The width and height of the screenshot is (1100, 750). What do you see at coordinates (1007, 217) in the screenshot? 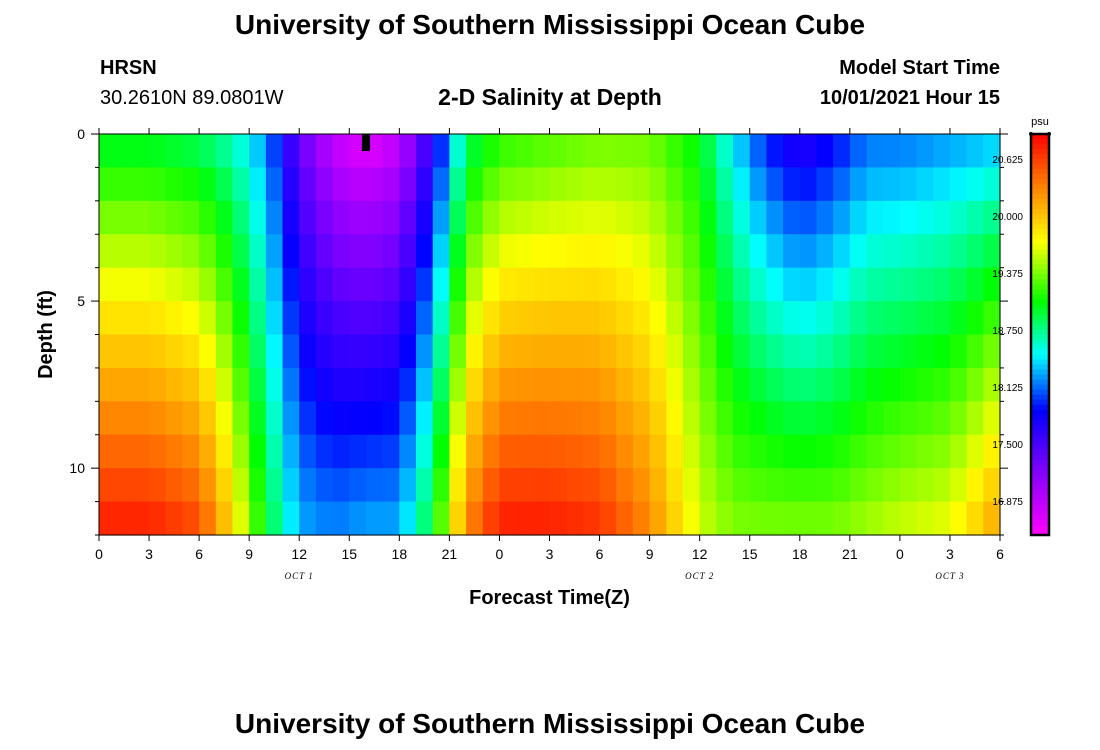
I see `colorbar-tick-label: 20.000` at bounding box center [1007, 217].